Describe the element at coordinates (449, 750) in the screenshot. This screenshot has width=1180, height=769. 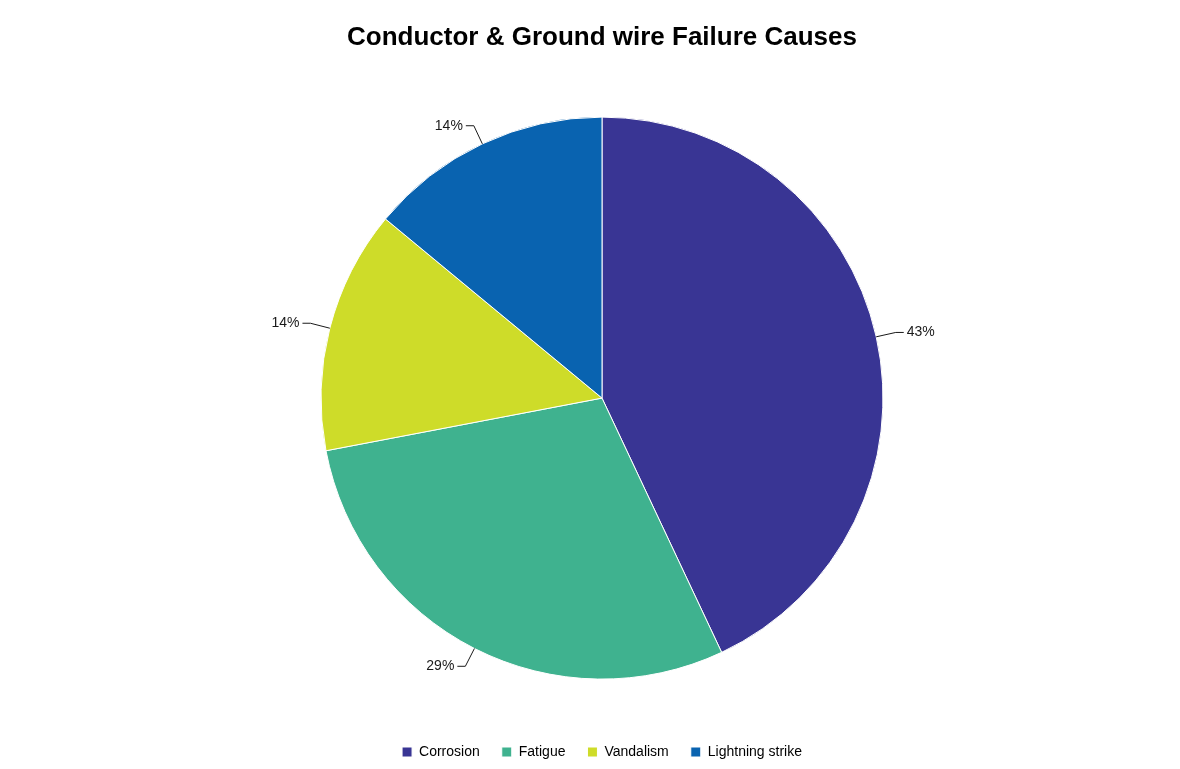
I see `legend-label: Corrosion` at that location.